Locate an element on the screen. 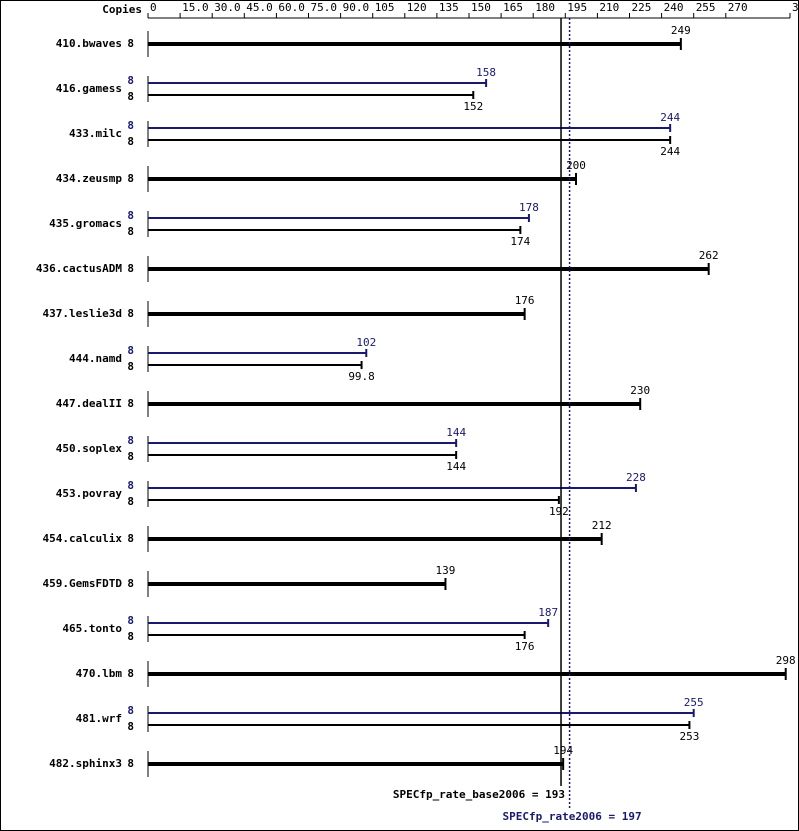  value-label: 255 is located at coordinates (694, 702).